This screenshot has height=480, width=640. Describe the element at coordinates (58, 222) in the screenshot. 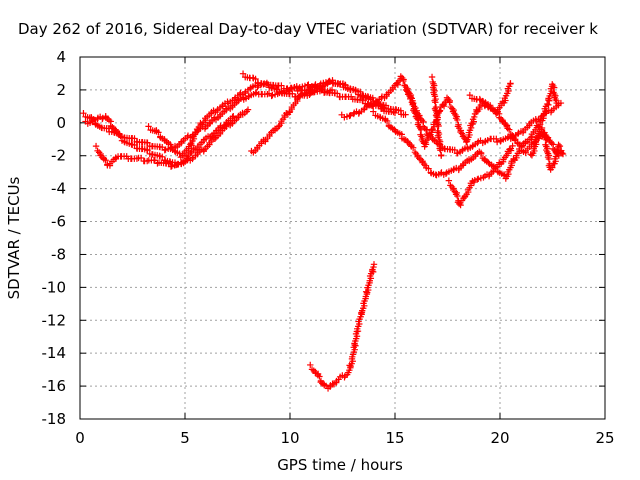

I see `y-tick-label: -6` at that location.